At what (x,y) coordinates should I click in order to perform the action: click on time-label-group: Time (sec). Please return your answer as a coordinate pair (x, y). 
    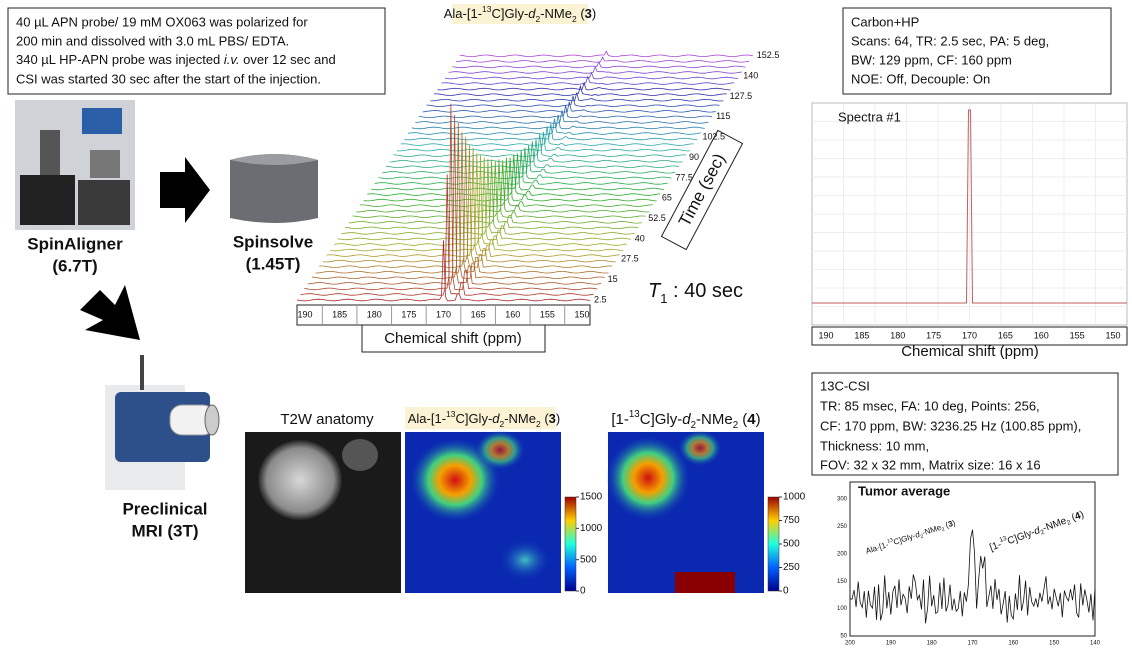
    Looking at the image, I should click on (702, 190).